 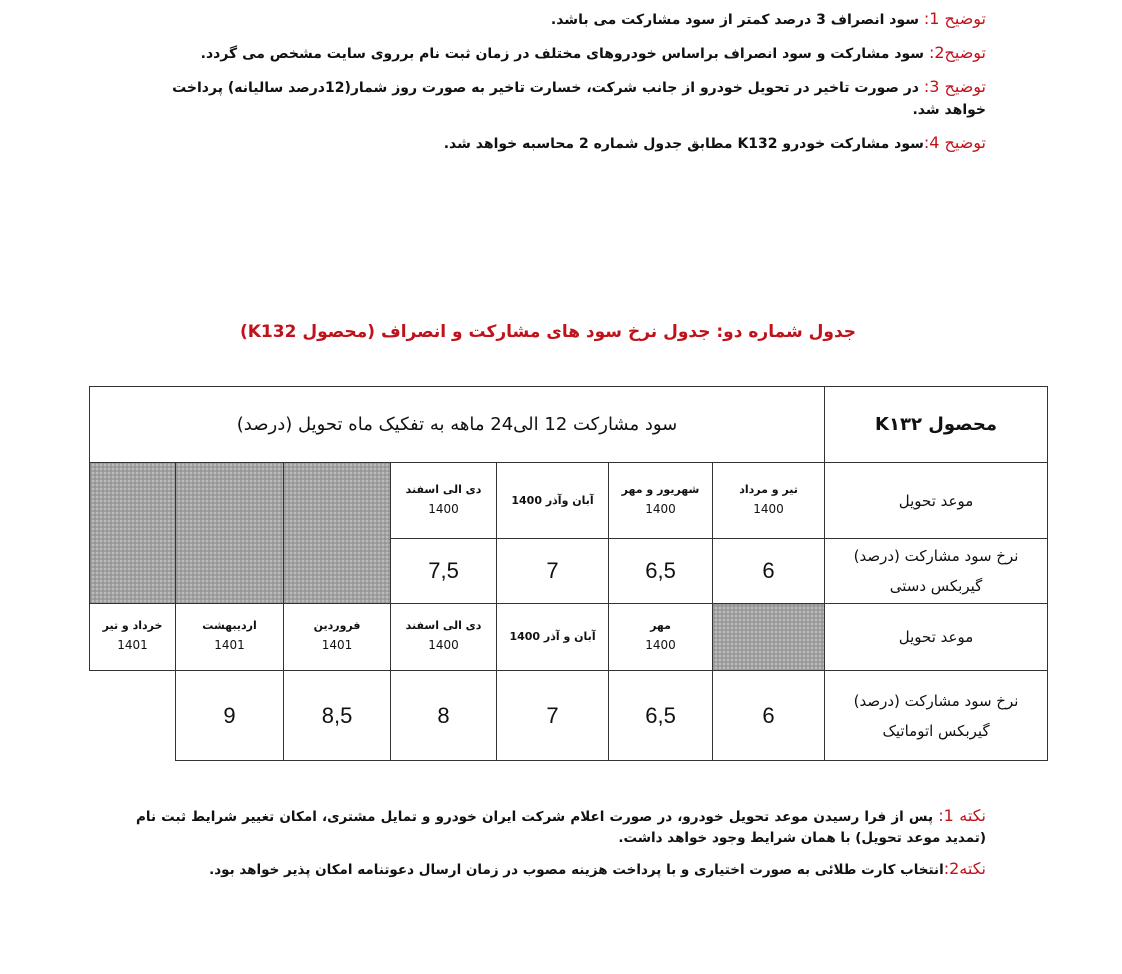 What do you see at coordinates (337, 715) in the screenshot?
I see `rate-cell: 8,5` at bounding box center [337, 715].